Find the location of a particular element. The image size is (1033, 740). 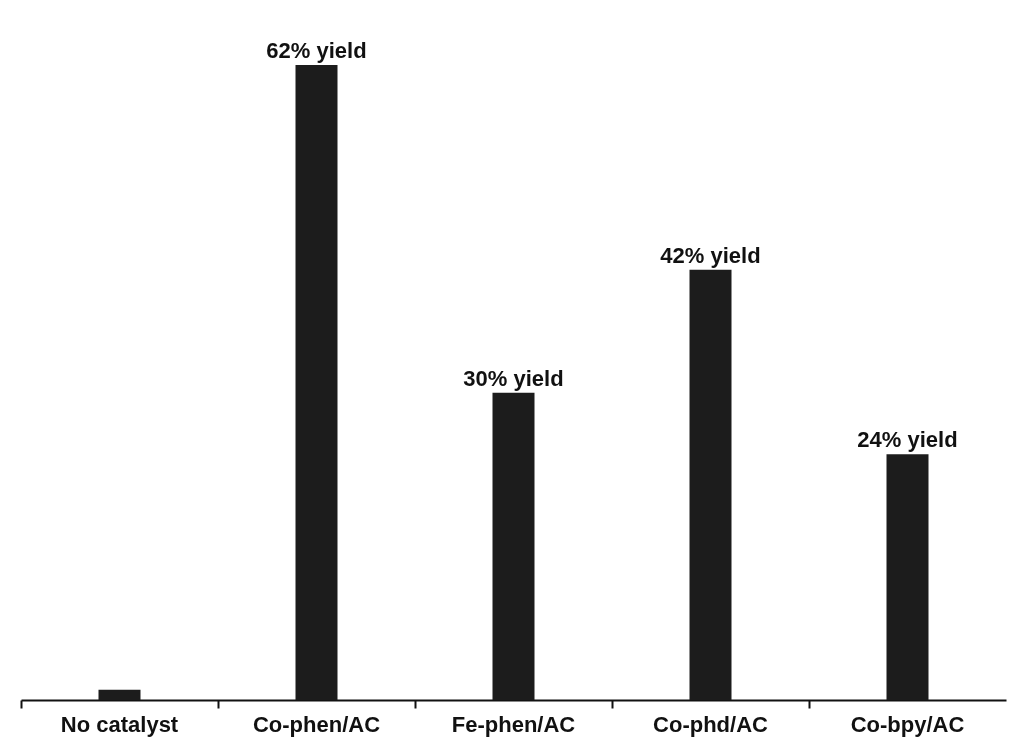

x-tick-label: Co-bpy/AC is located at coordinates (907, 724).